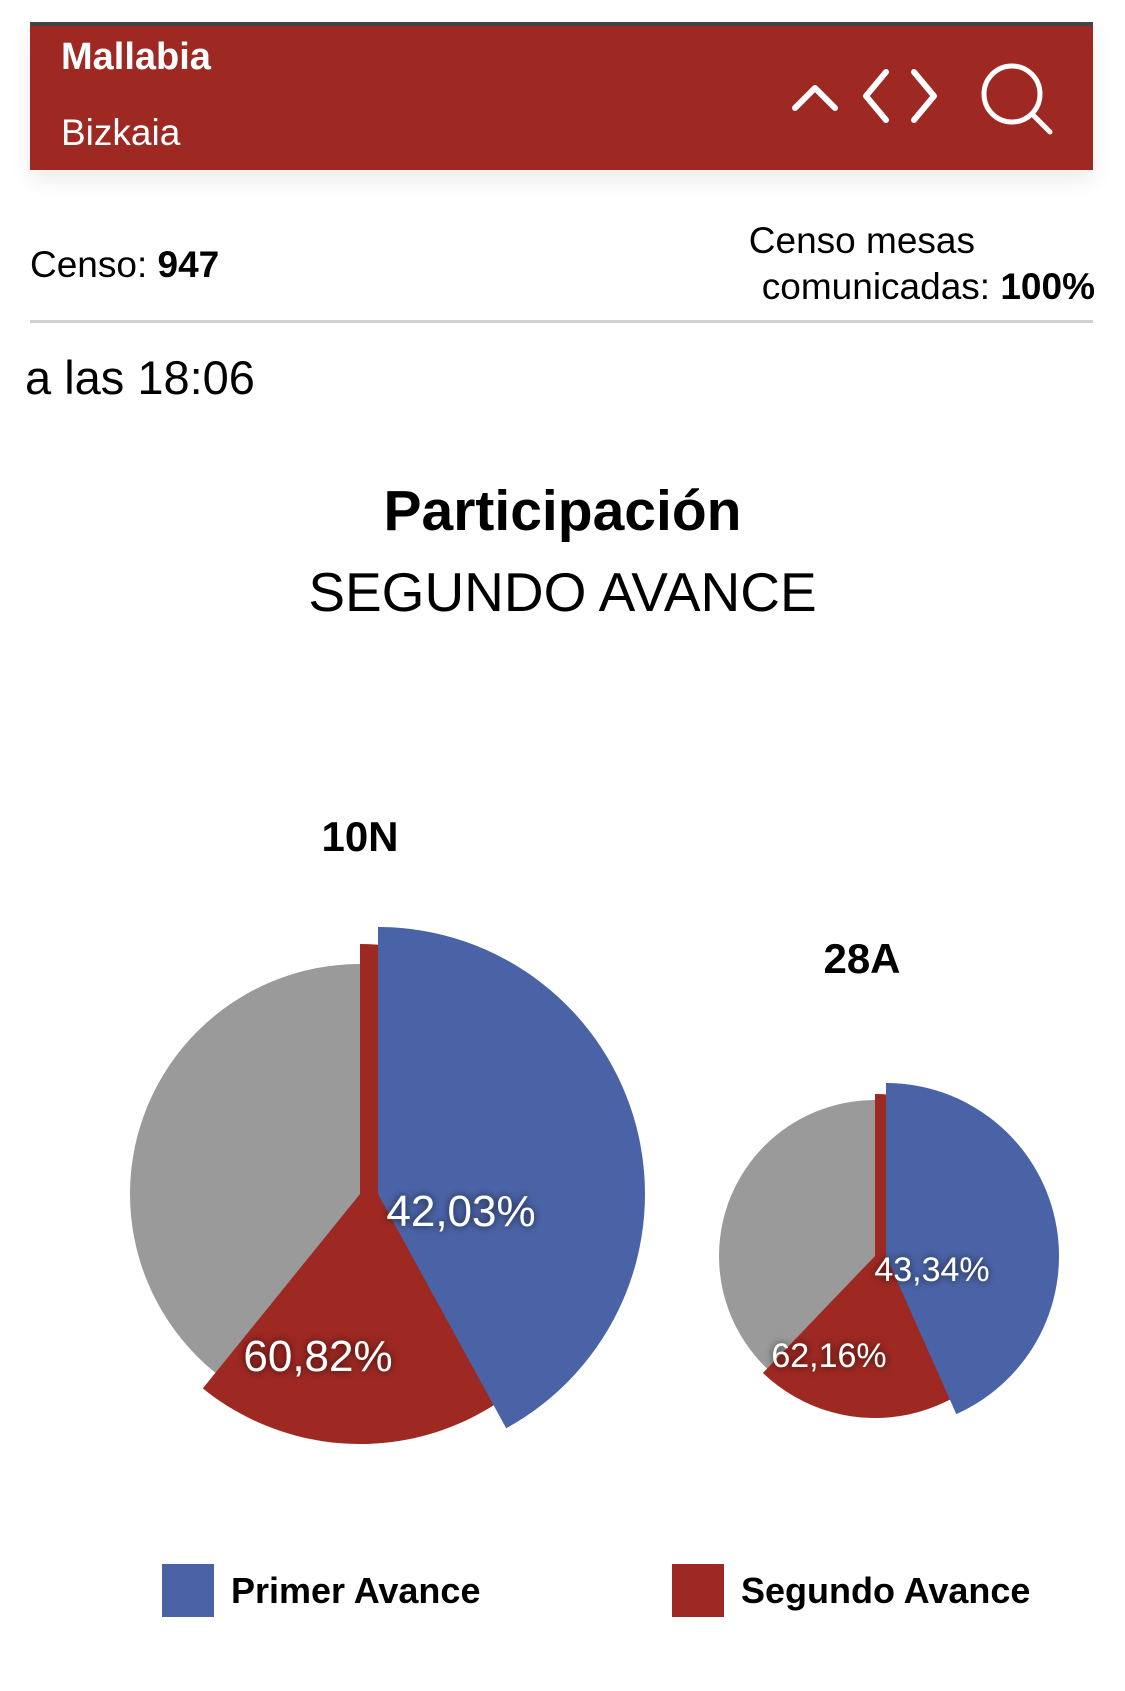  Describe the element at coordinates (931, 1270) in the screenshot. I see `pie-label-primer-28a: 43,34%` at that location.